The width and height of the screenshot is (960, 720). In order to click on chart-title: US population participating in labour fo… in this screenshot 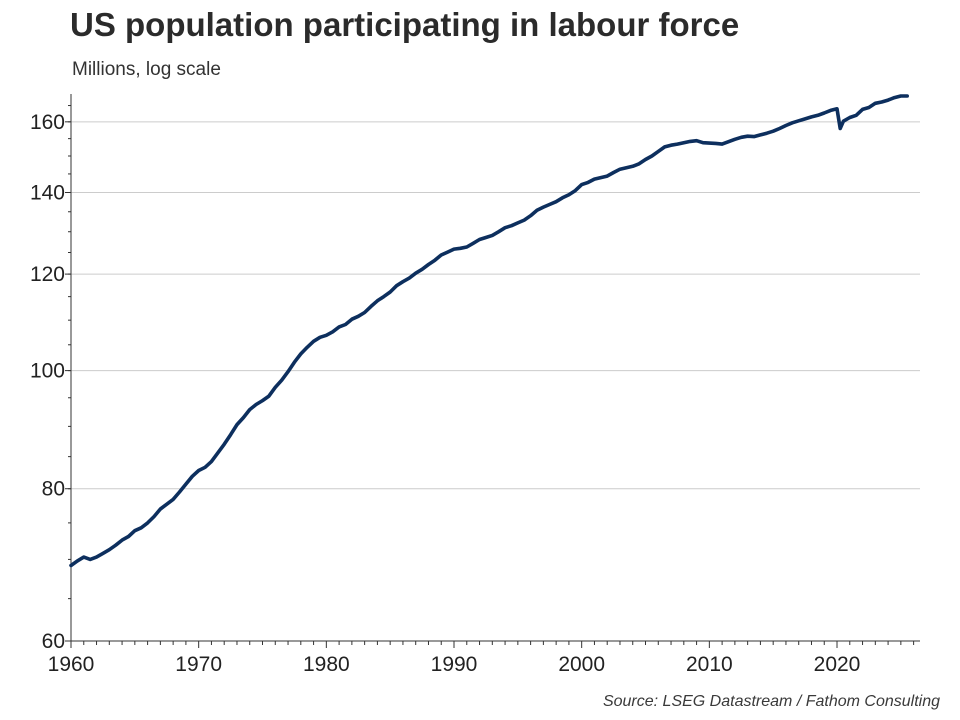, I will do `click(405, 24)`.